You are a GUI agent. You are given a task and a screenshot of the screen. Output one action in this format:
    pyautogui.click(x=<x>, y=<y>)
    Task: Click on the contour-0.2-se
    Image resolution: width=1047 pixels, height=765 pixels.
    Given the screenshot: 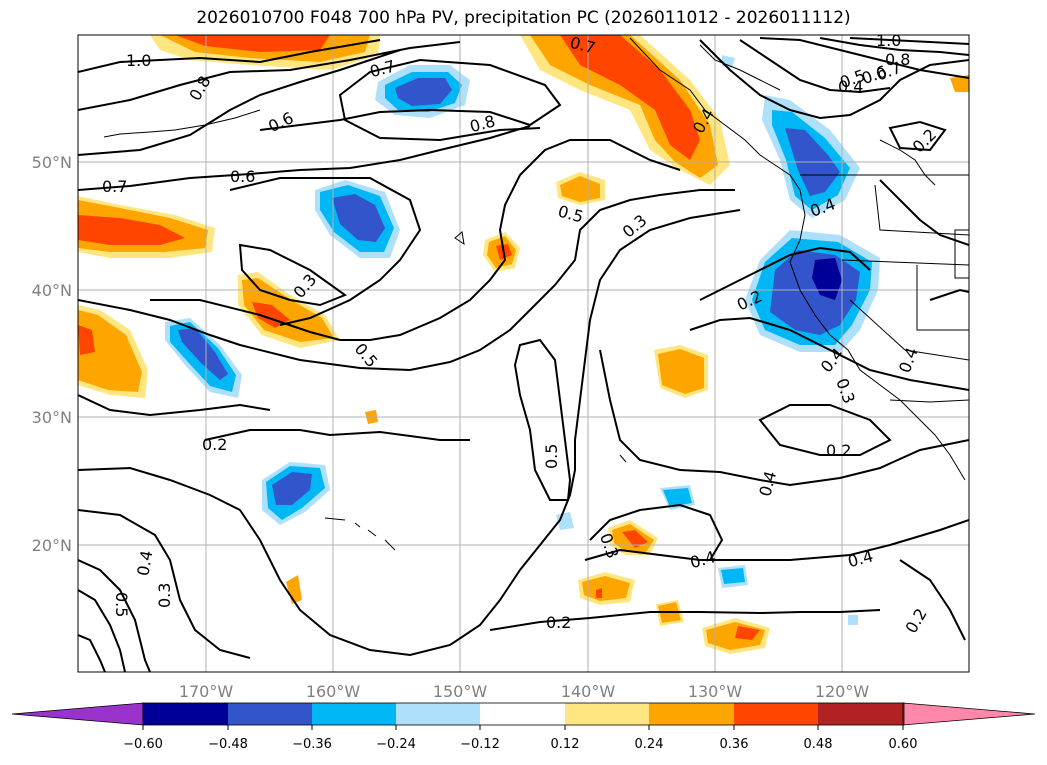 What is the action you would take?
    pyautogui.click(x=932, y=600)
    